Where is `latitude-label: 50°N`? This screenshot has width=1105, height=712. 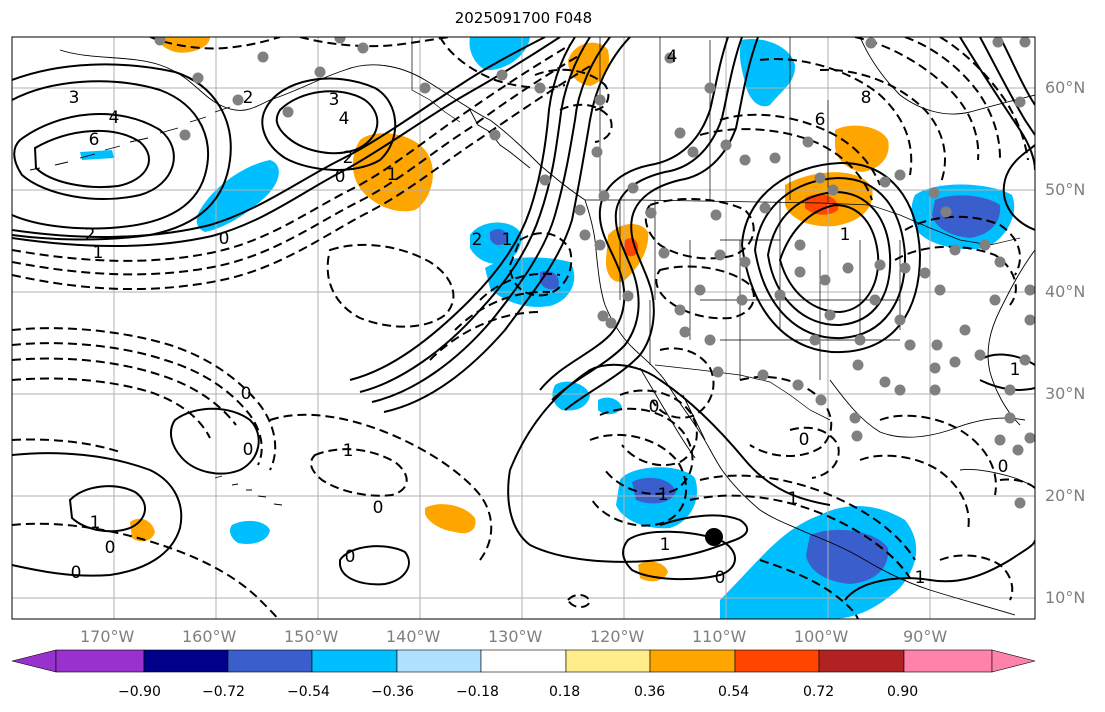 latitude-label: 50°N is located at coordinates (1065, 189).